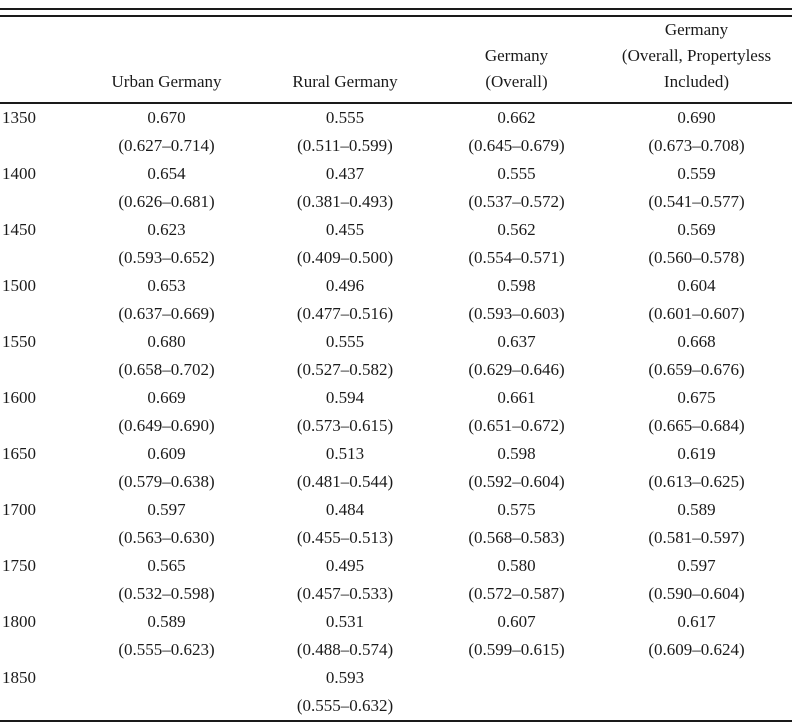 The height and width of the screenshot is (722, 792). I want to click on propertyless-value: 0.559, so click(696, 173).